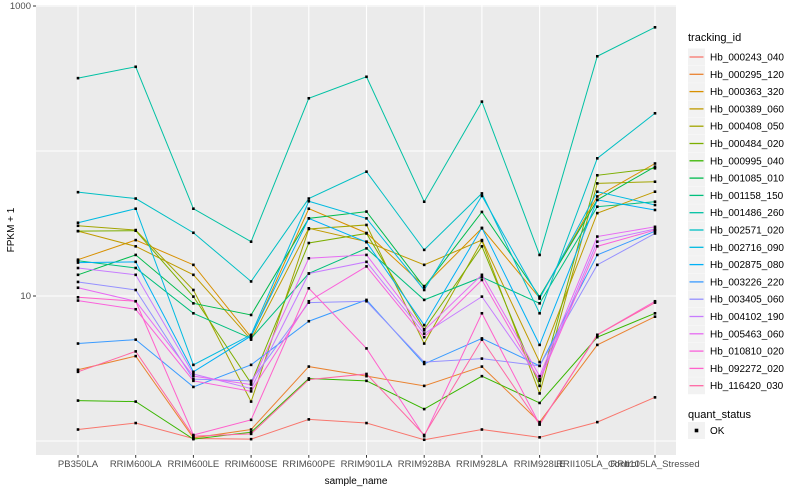 This screenshot has width=800, height=500. What do you see at coordinates (747, 300) in the screenshot?
I see `legend-item-label: Hb_003405_060` at bounding box center [747, 300].